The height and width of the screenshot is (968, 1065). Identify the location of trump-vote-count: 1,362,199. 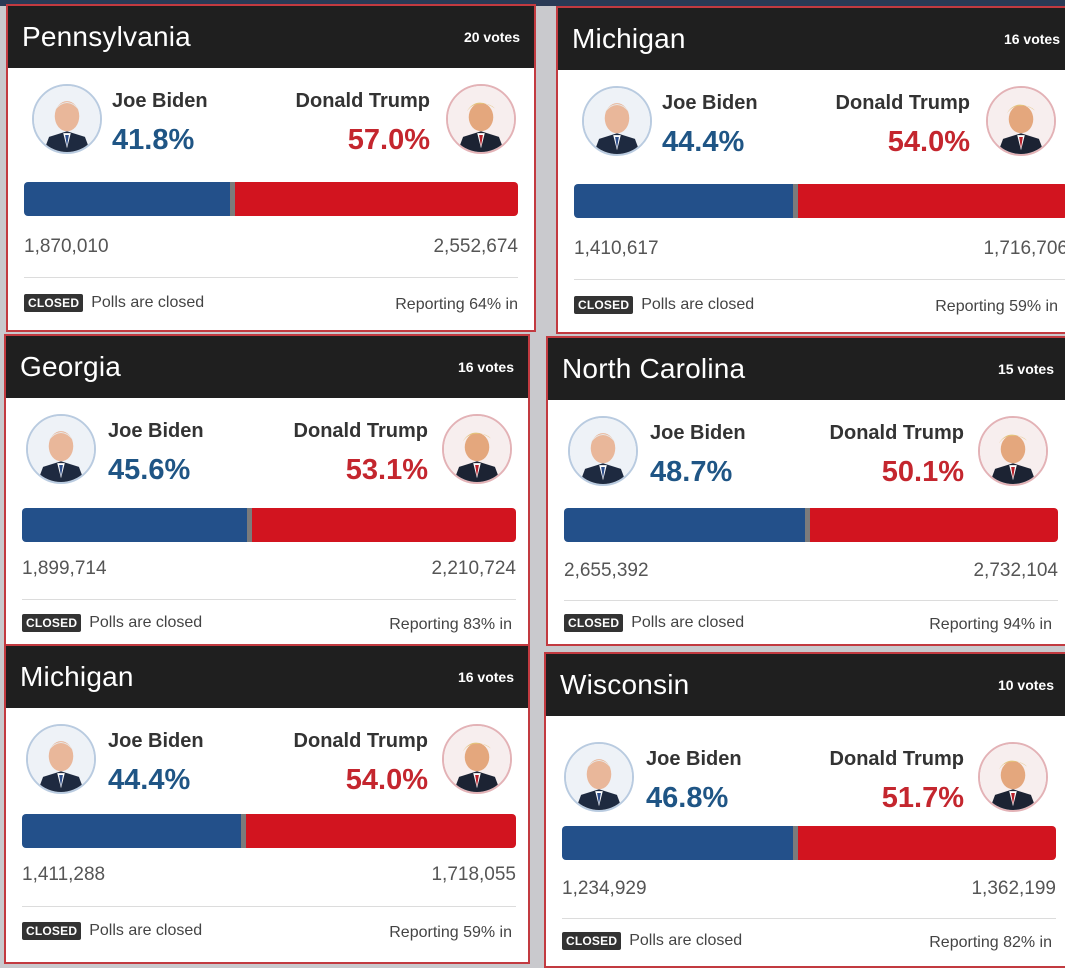
(1013, 888).